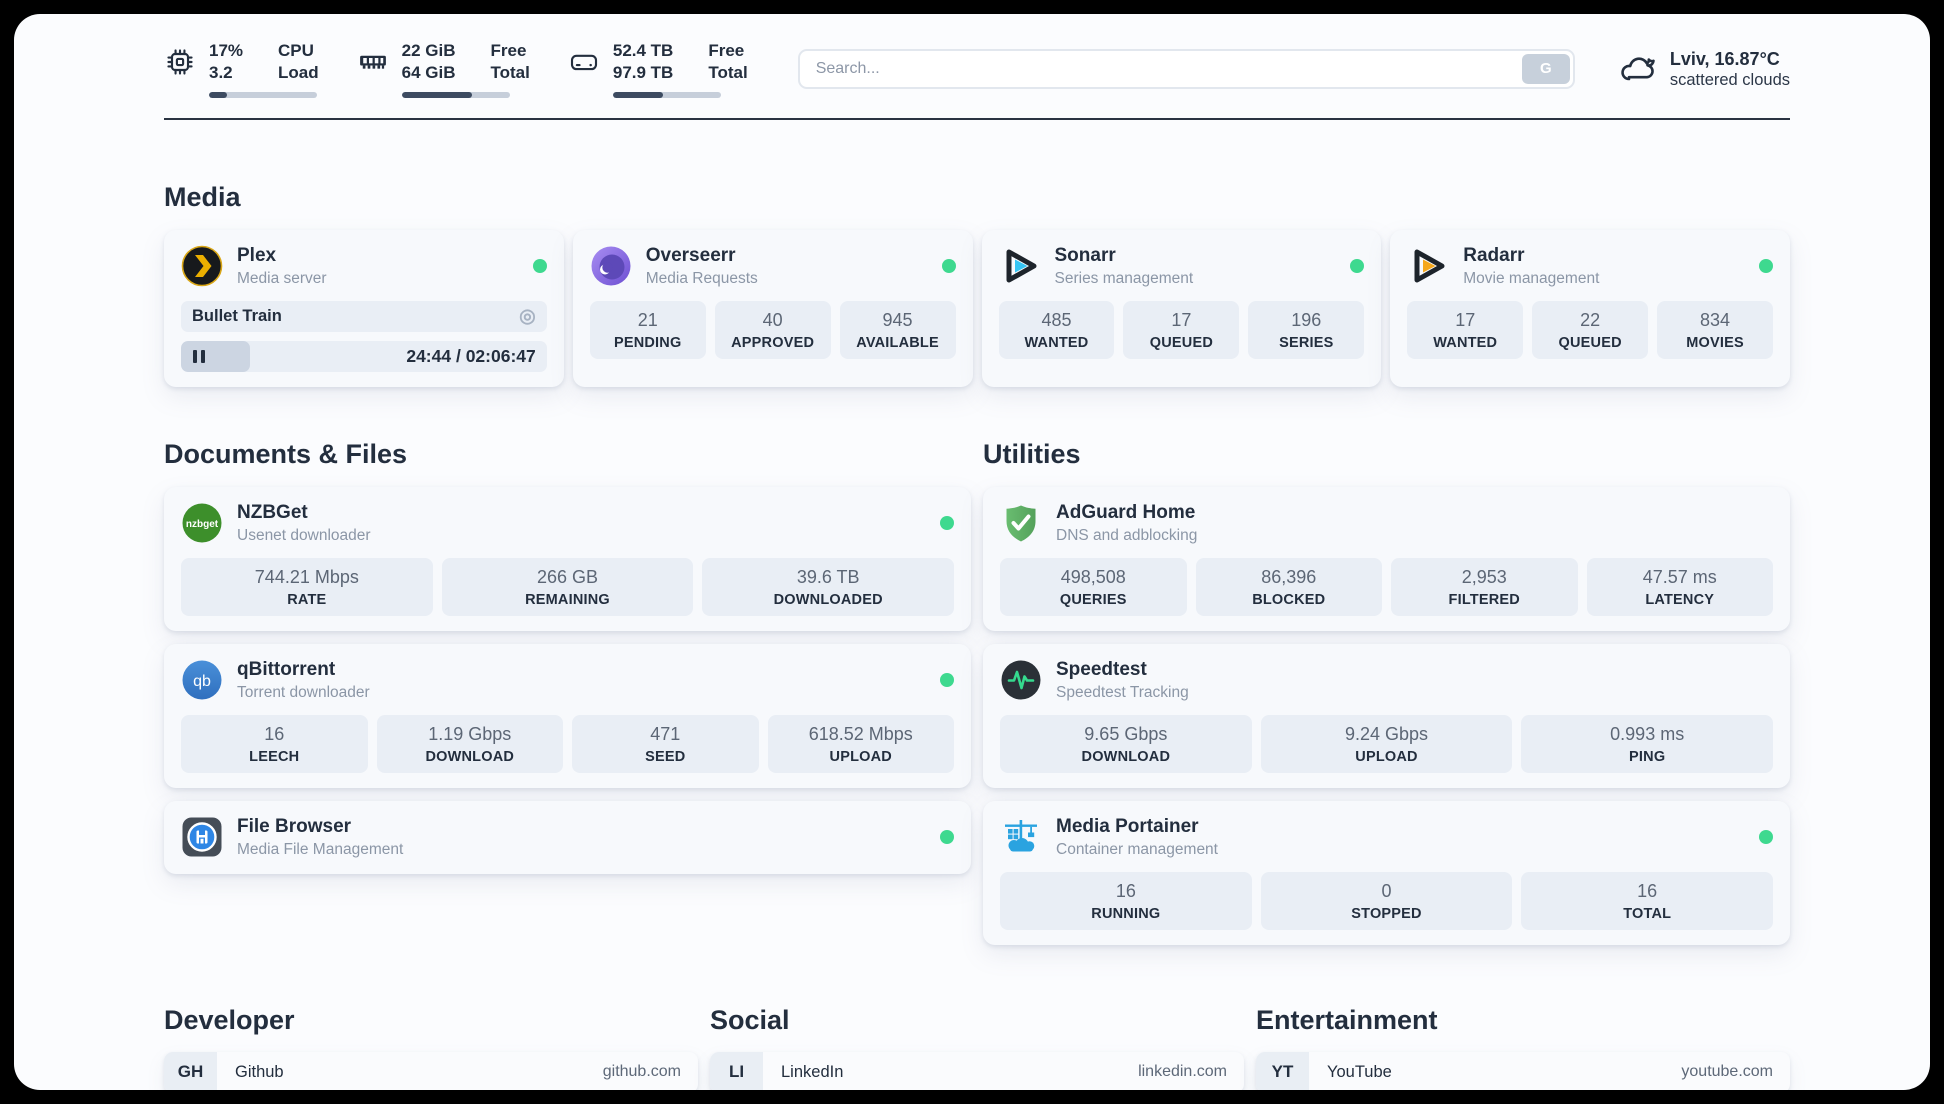  Describe the element at coordinates (1638, 69) in the screenshot. I see `cloud-icon` at that location.